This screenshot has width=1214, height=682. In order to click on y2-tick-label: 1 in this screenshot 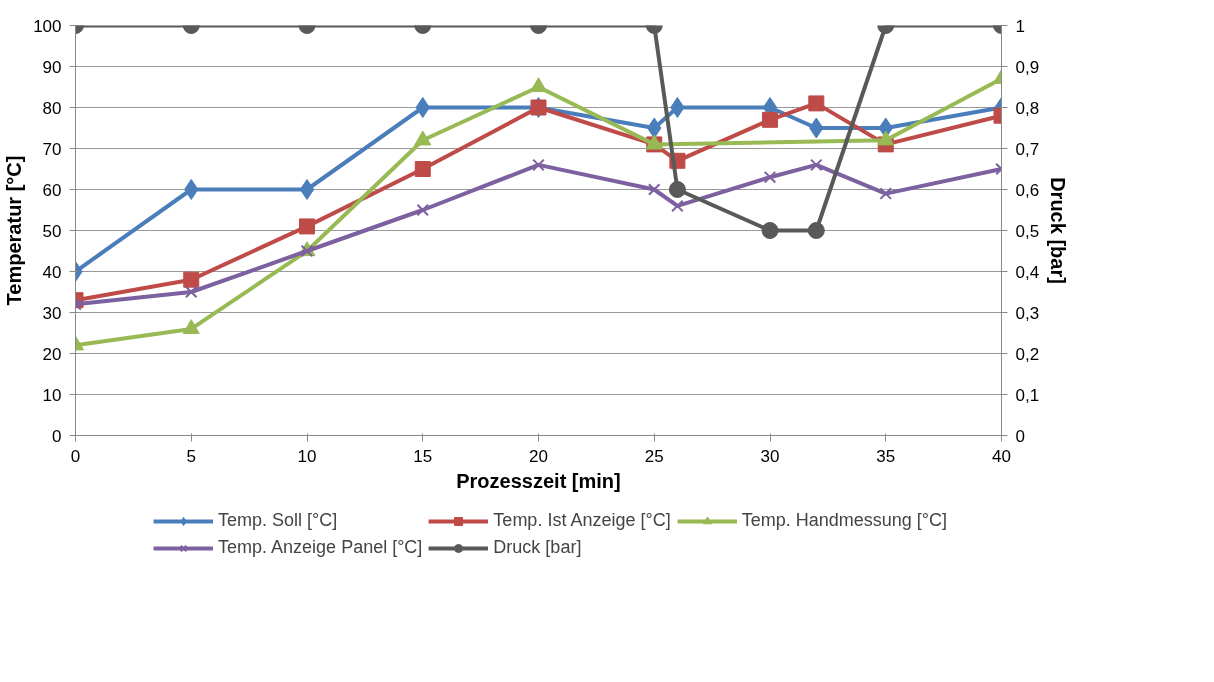, I will do `click(1020, 26)`.